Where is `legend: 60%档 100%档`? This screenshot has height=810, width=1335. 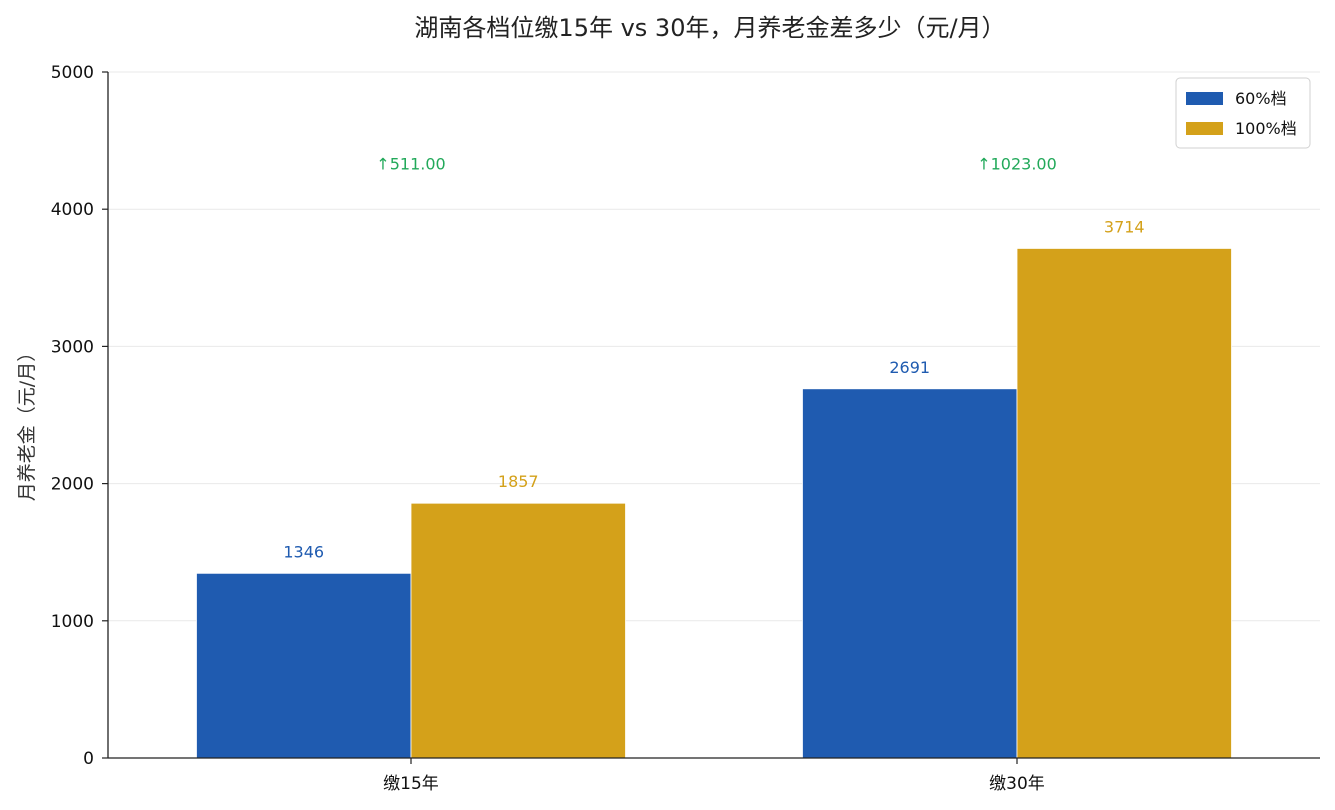 legend: 60%档 100%档 is located at coordinates (1243, 113).